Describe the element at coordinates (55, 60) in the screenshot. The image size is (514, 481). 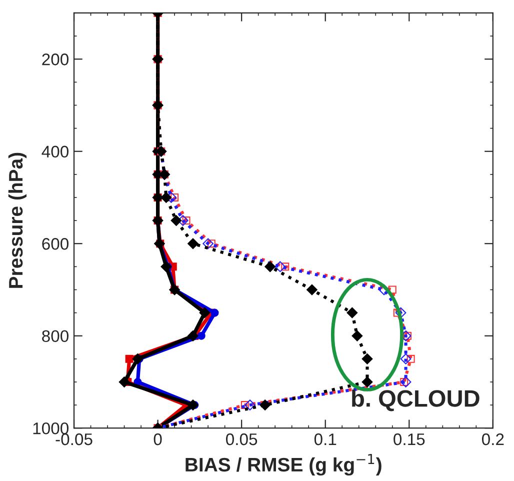
I see `y-tick-label: 200` at that location.